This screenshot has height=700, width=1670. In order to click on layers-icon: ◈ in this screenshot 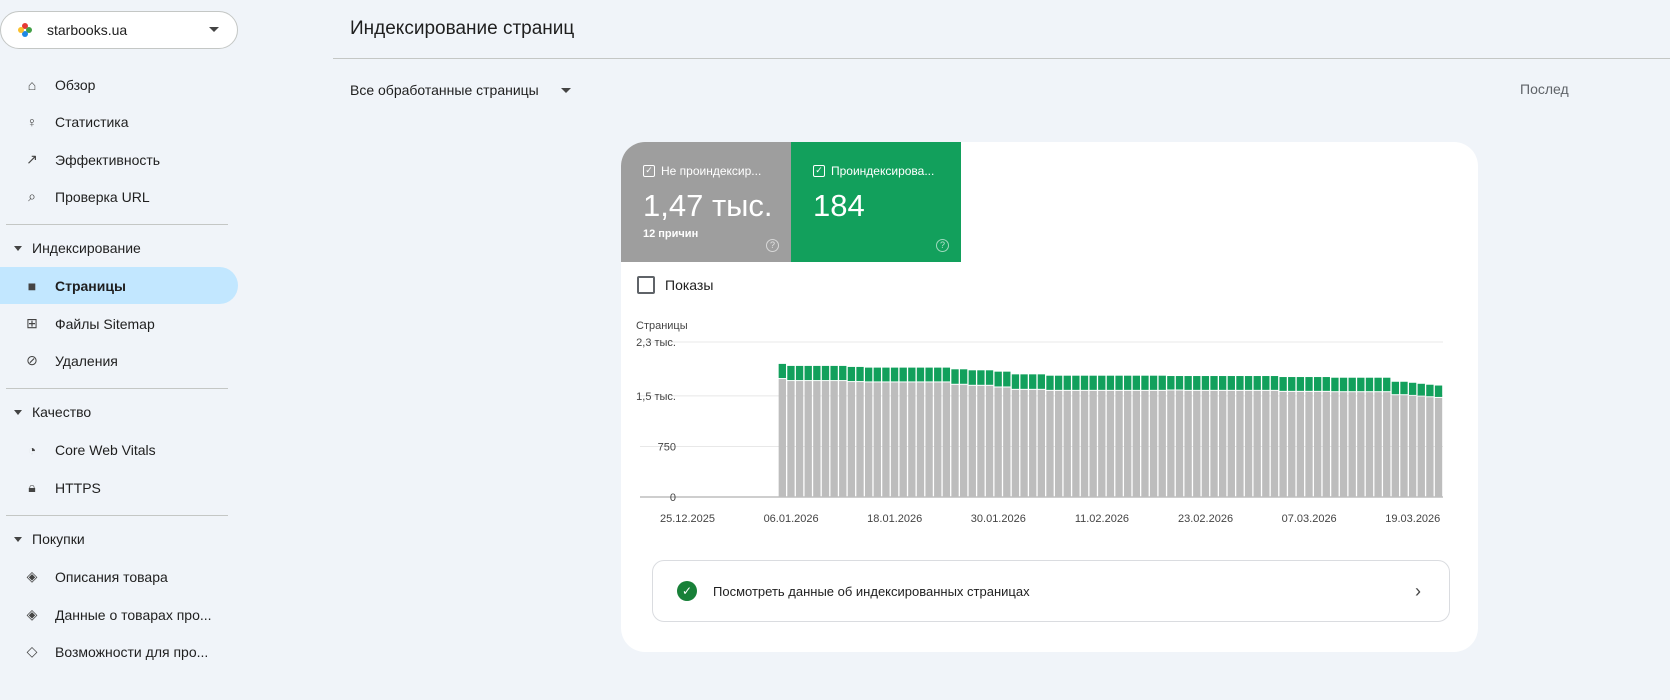, I will do `click(32, 576)`.